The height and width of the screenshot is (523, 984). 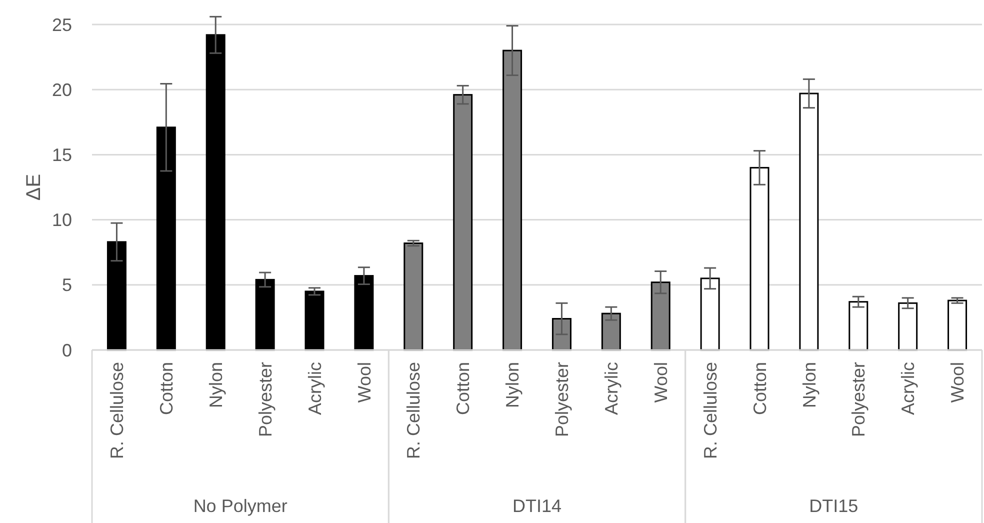 What do you see at coordinates (833, 506) in the screenshot?
I see `text: DTI15` at bounding box center [833, 506].